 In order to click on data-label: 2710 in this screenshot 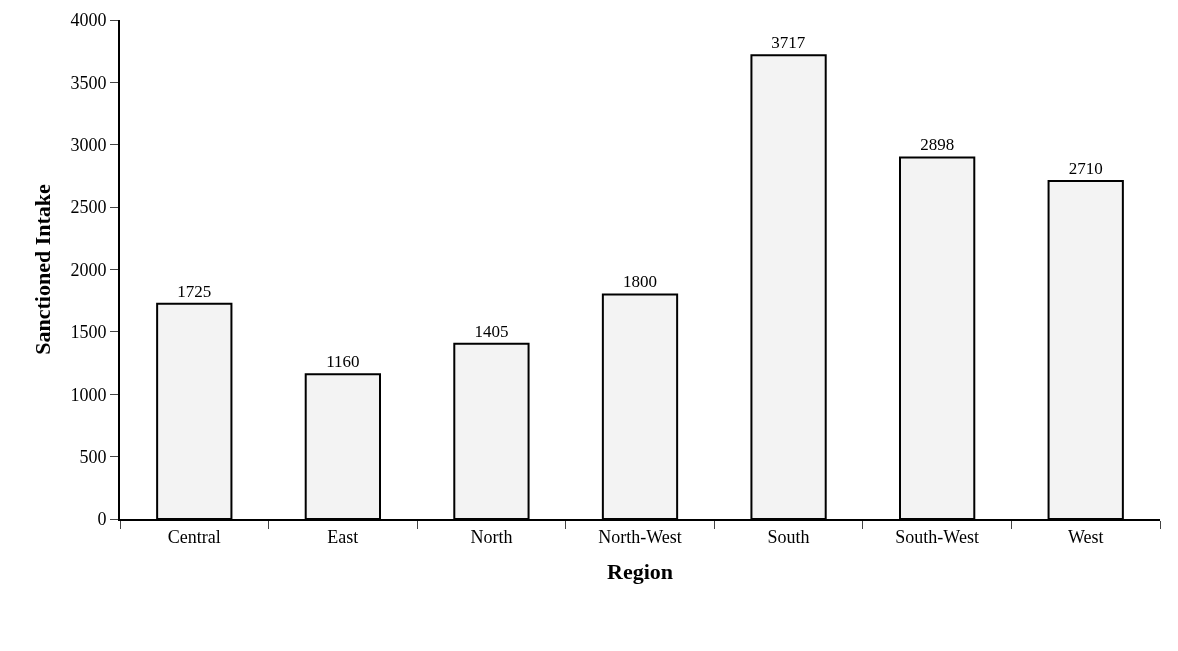, I will do `click(1085, 168)`.